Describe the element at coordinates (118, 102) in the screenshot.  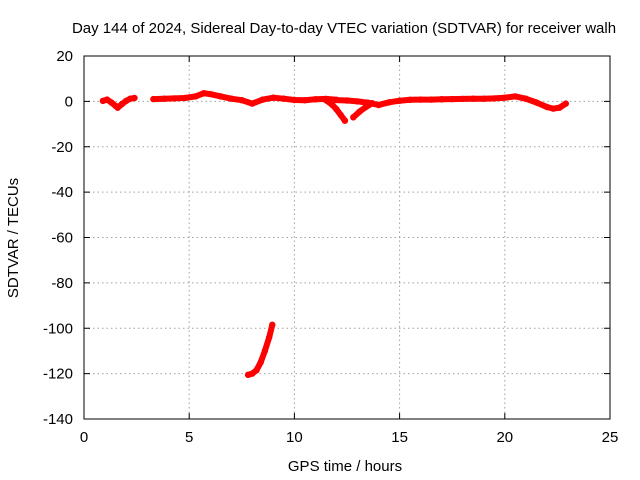
I see `series-satellite-track-a` at that location.